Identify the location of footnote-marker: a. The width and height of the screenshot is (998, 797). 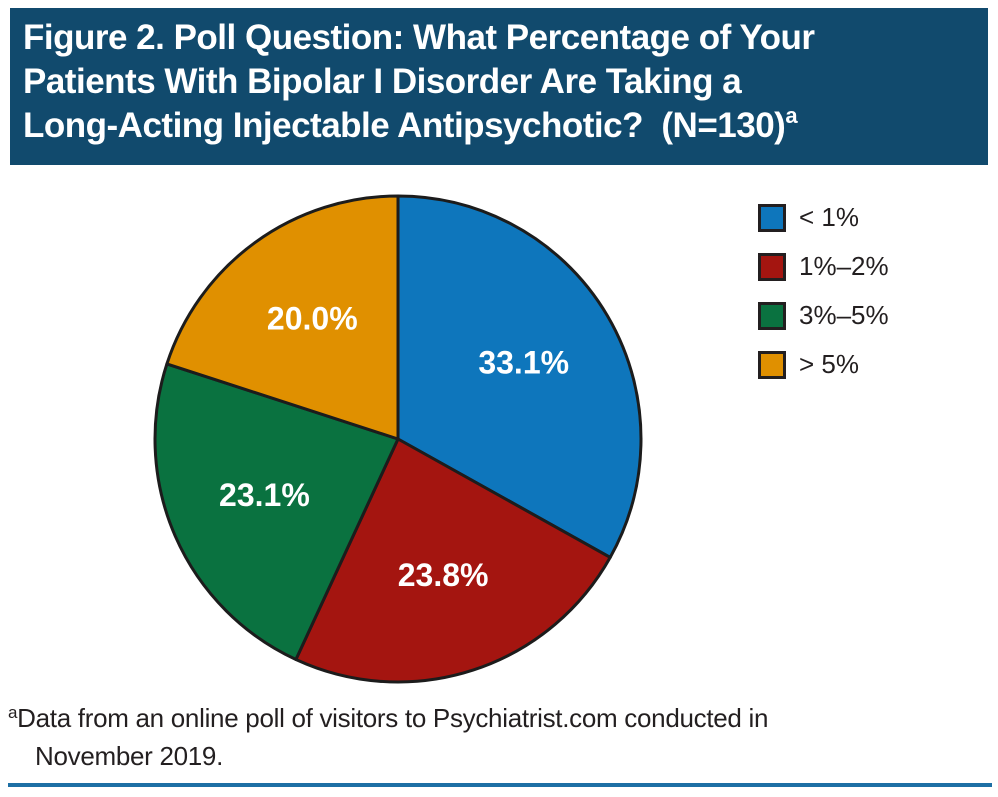
(13, 712).